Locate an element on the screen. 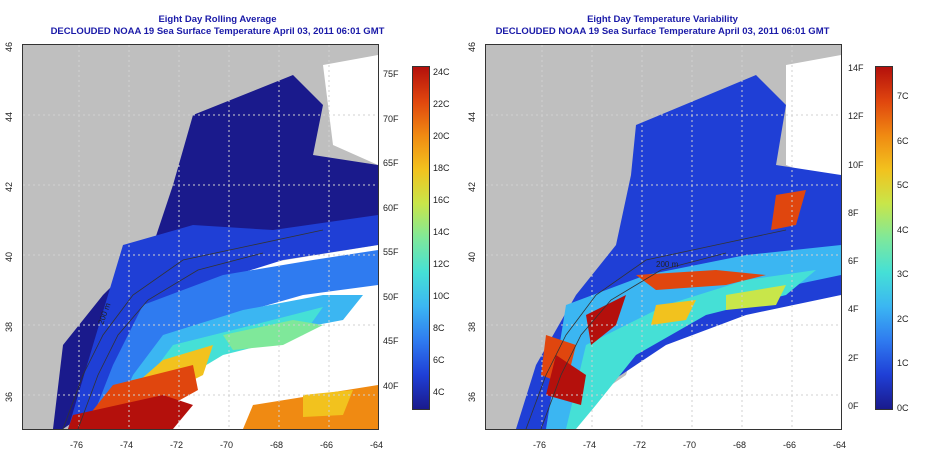 This screenshot has height=475, width=950. right-colorbar-c-label: 4C is located at coordinates (903, 229).